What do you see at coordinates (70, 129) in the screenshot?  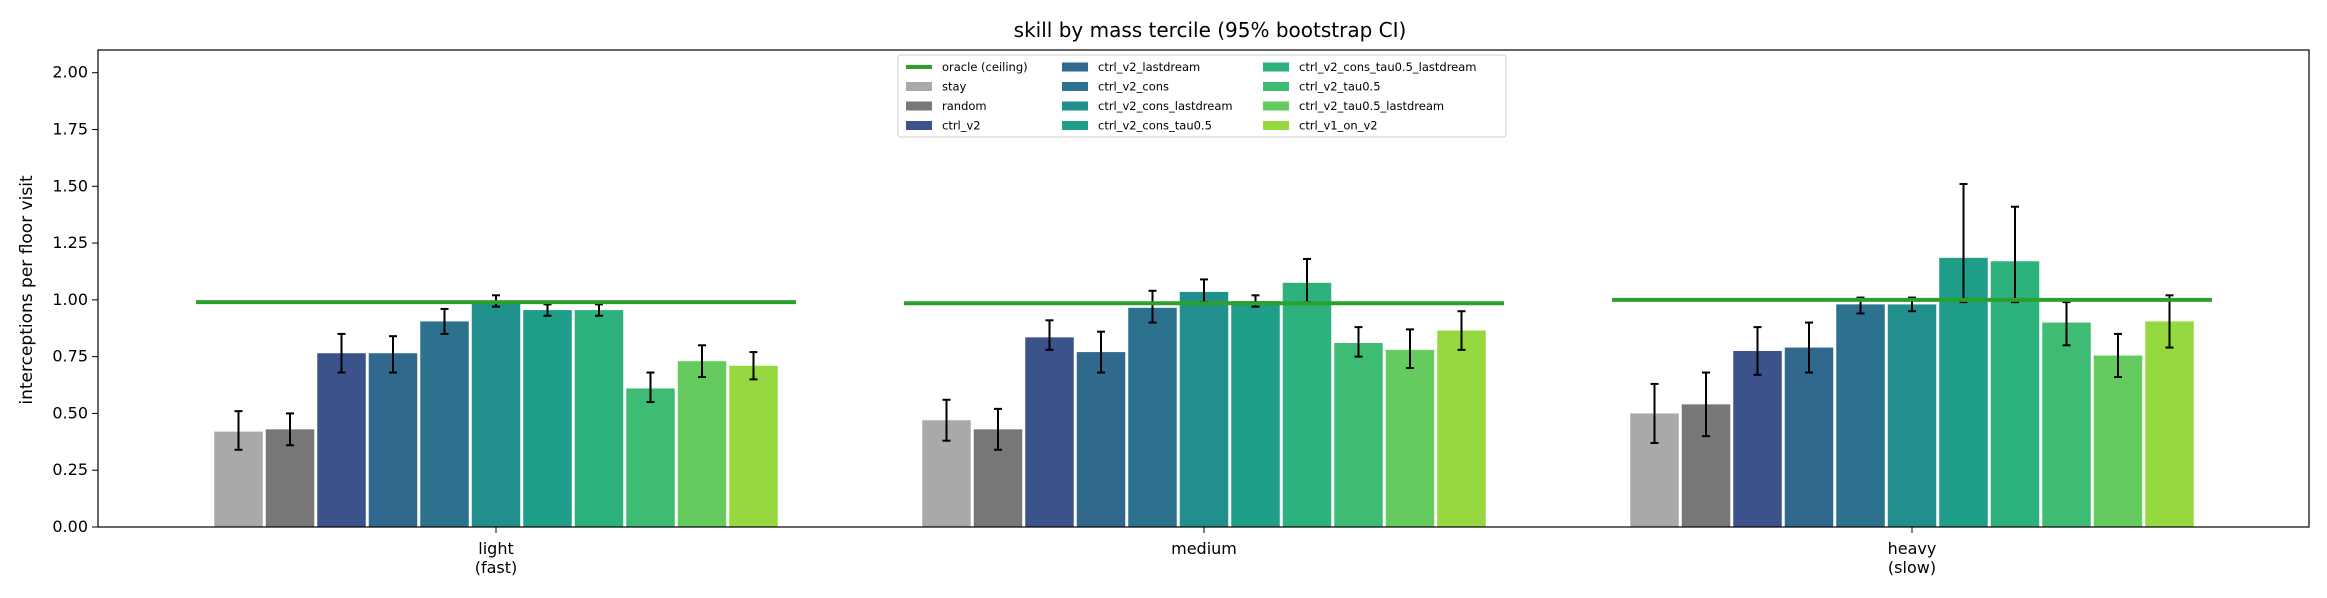 I see `y-tick-label: 1.75` at bounding box center [70, 129].